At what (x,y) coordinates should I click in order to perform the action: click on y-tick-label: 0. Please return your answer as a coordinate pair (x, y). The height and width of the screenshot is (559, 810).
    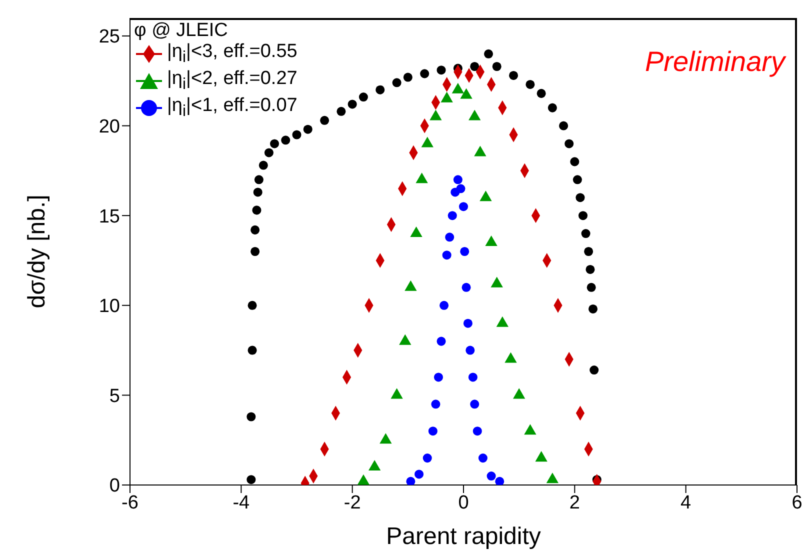
    Looking at the image, I should click on (114, 486).